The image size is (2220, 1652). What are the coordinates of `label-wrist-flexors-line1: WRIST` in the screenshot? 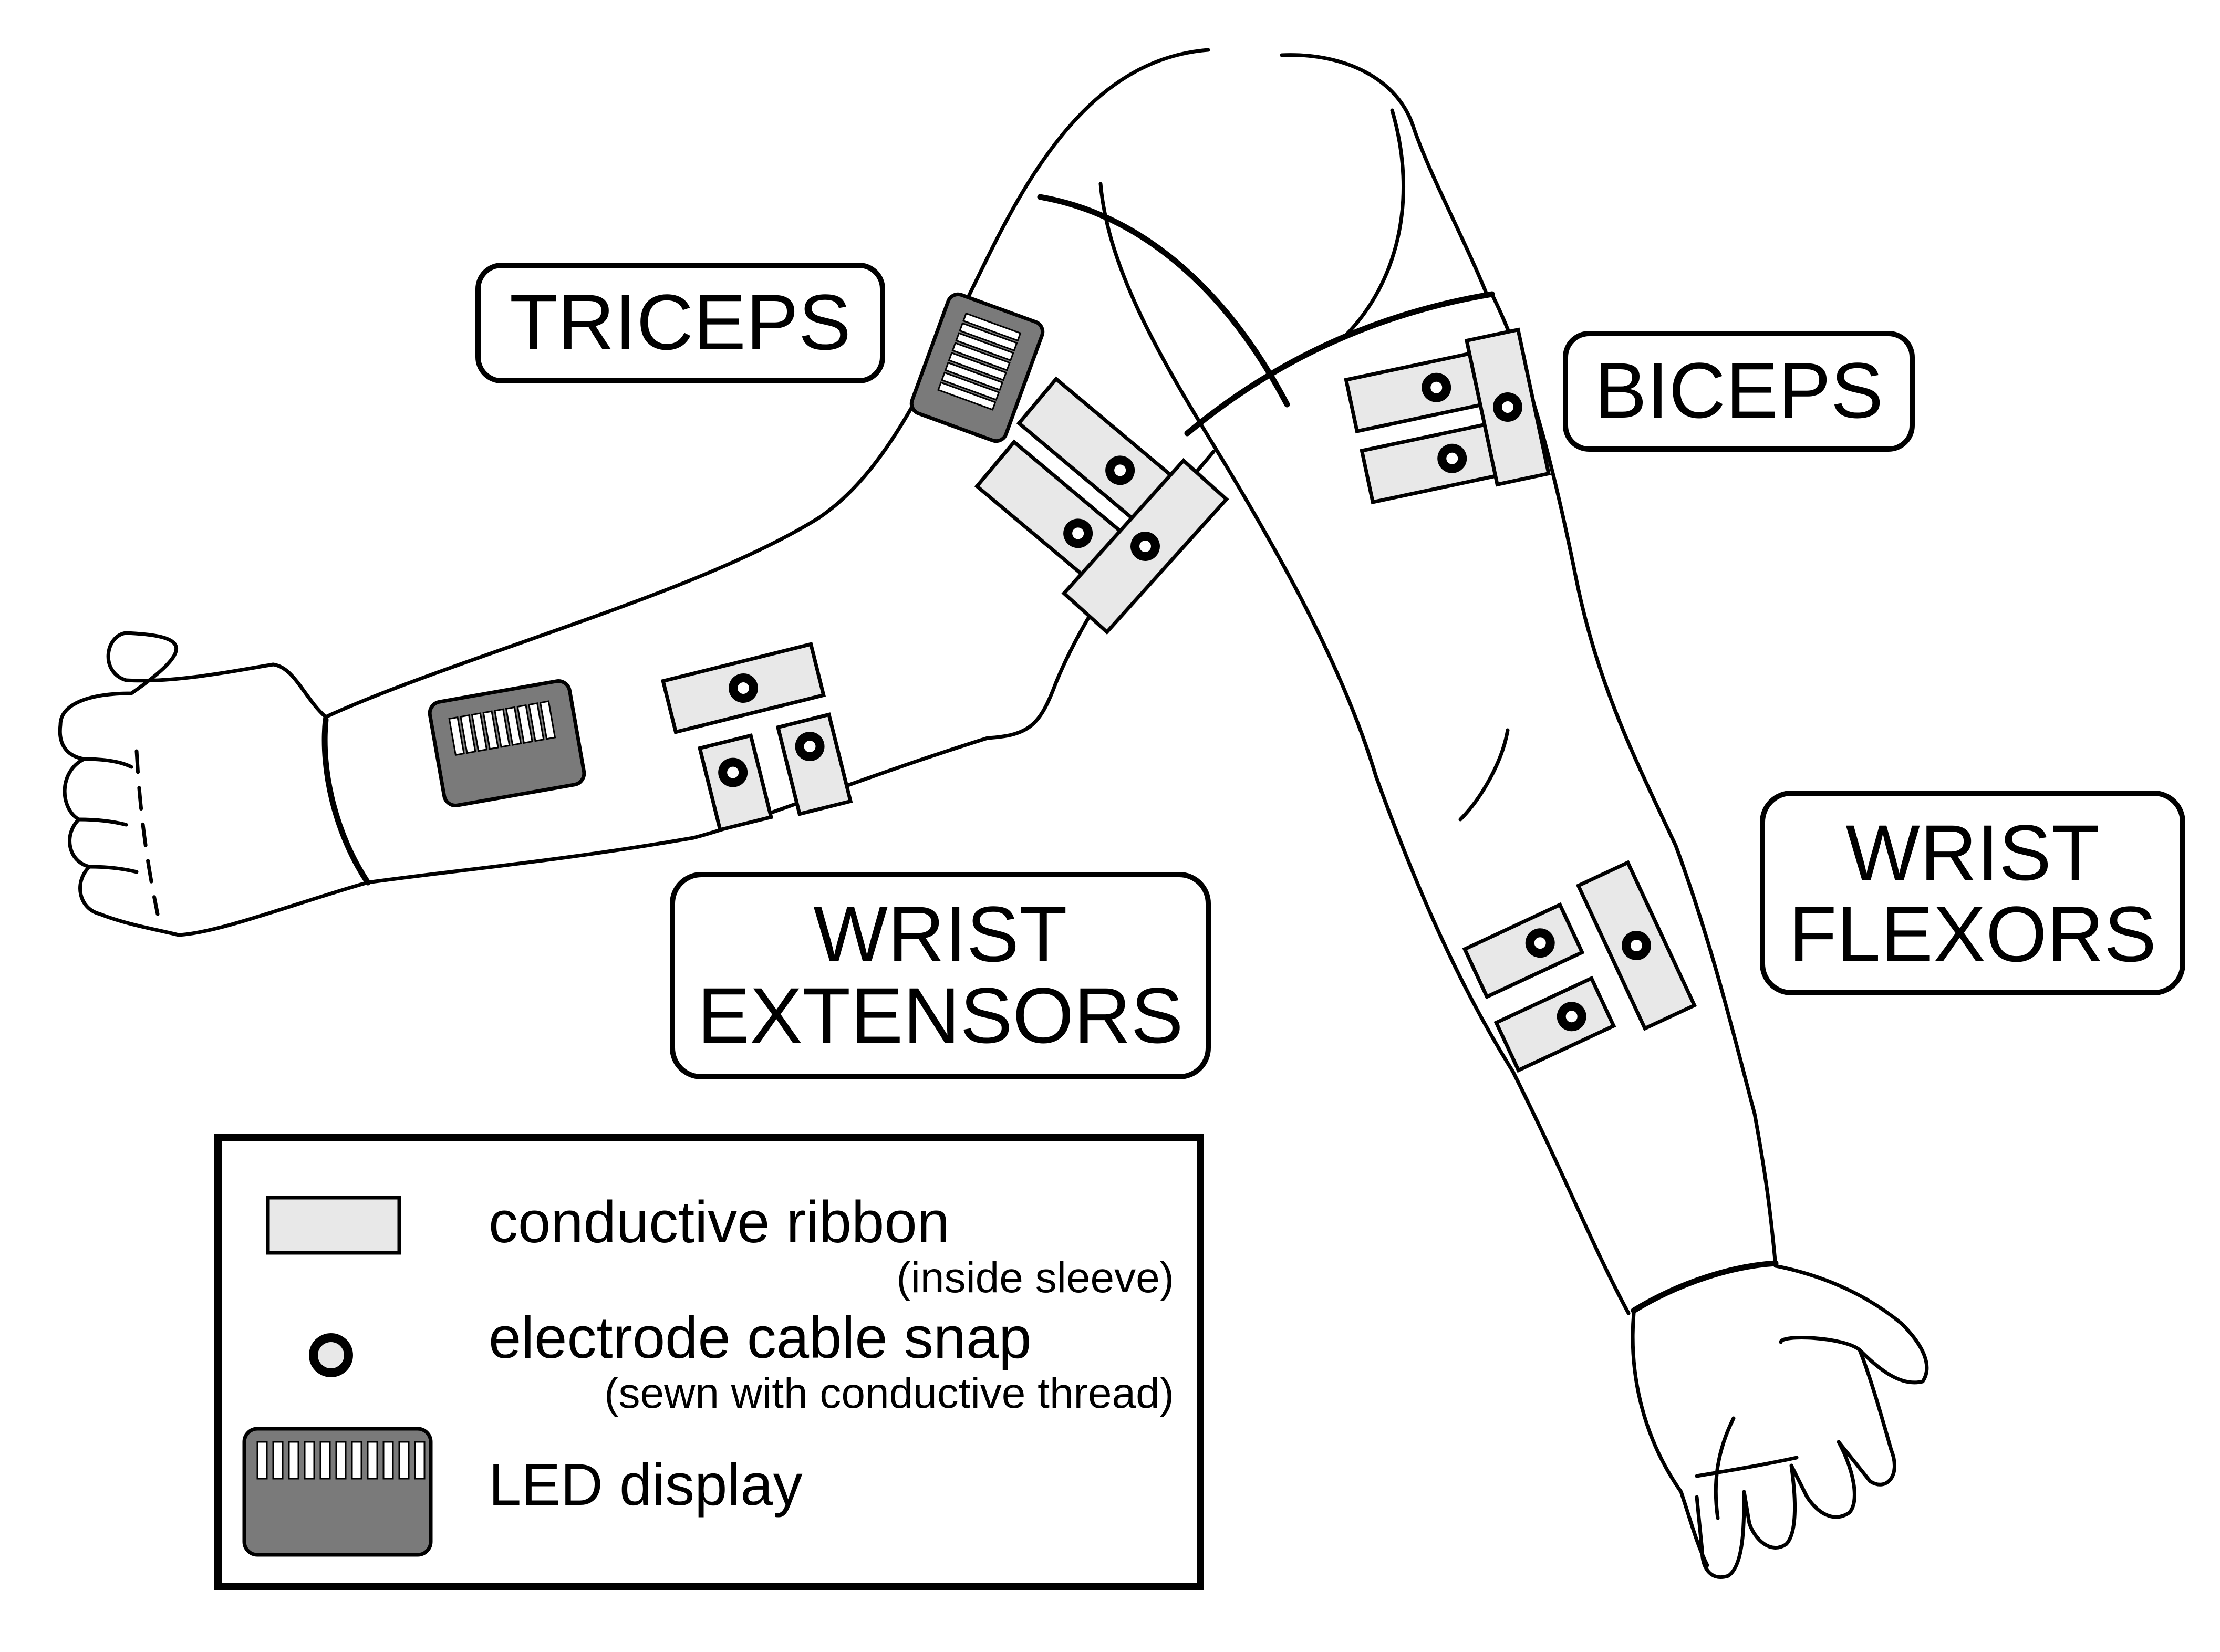 It's located at (1972, 852).